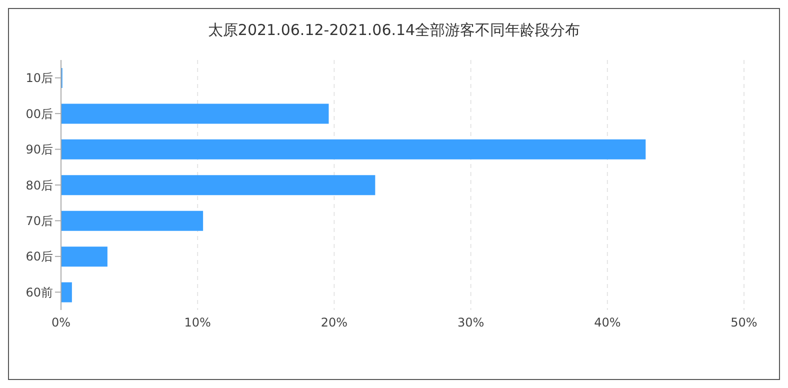 Image resolution: width=788 pixels, height=388 pixels. What do you see at coordinates (39, 149) in the screenshot?
I see `y-tick-label: 90后` at bounding box center [39, 149].